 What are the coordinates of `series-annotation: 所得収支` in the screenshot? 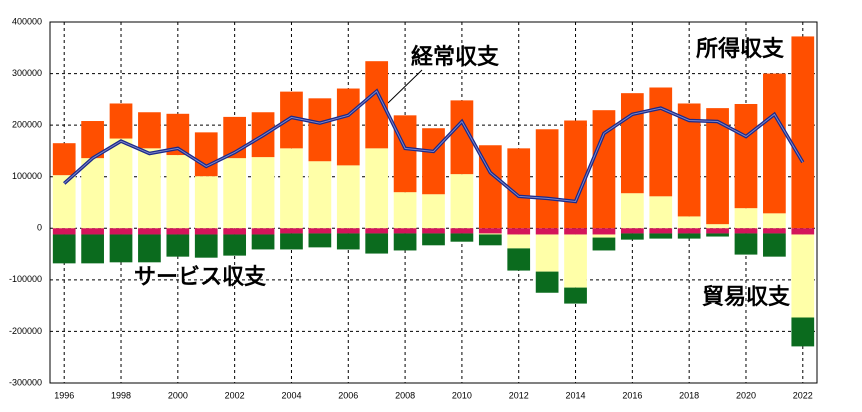 It's located at (740, 49).